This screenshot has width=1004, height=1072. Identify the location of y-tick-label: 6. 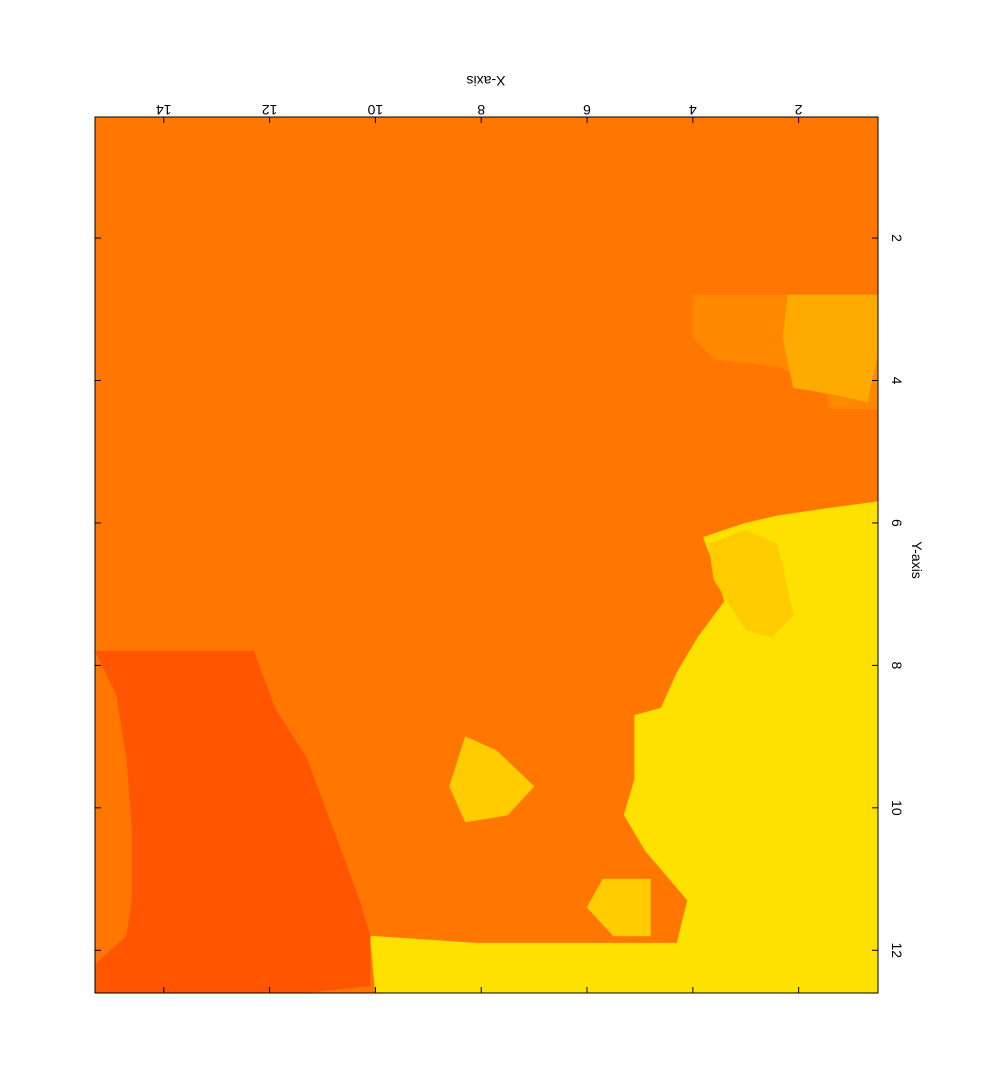
(897, 523).